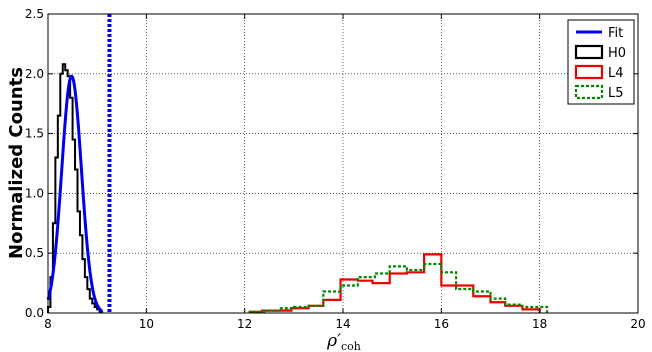 Image resolution: width=652 pixels, height=352 pixels. Describe the element at coordinates (34, 74) in the screenshot. I see `y-tick-label: 2.0` at that location.